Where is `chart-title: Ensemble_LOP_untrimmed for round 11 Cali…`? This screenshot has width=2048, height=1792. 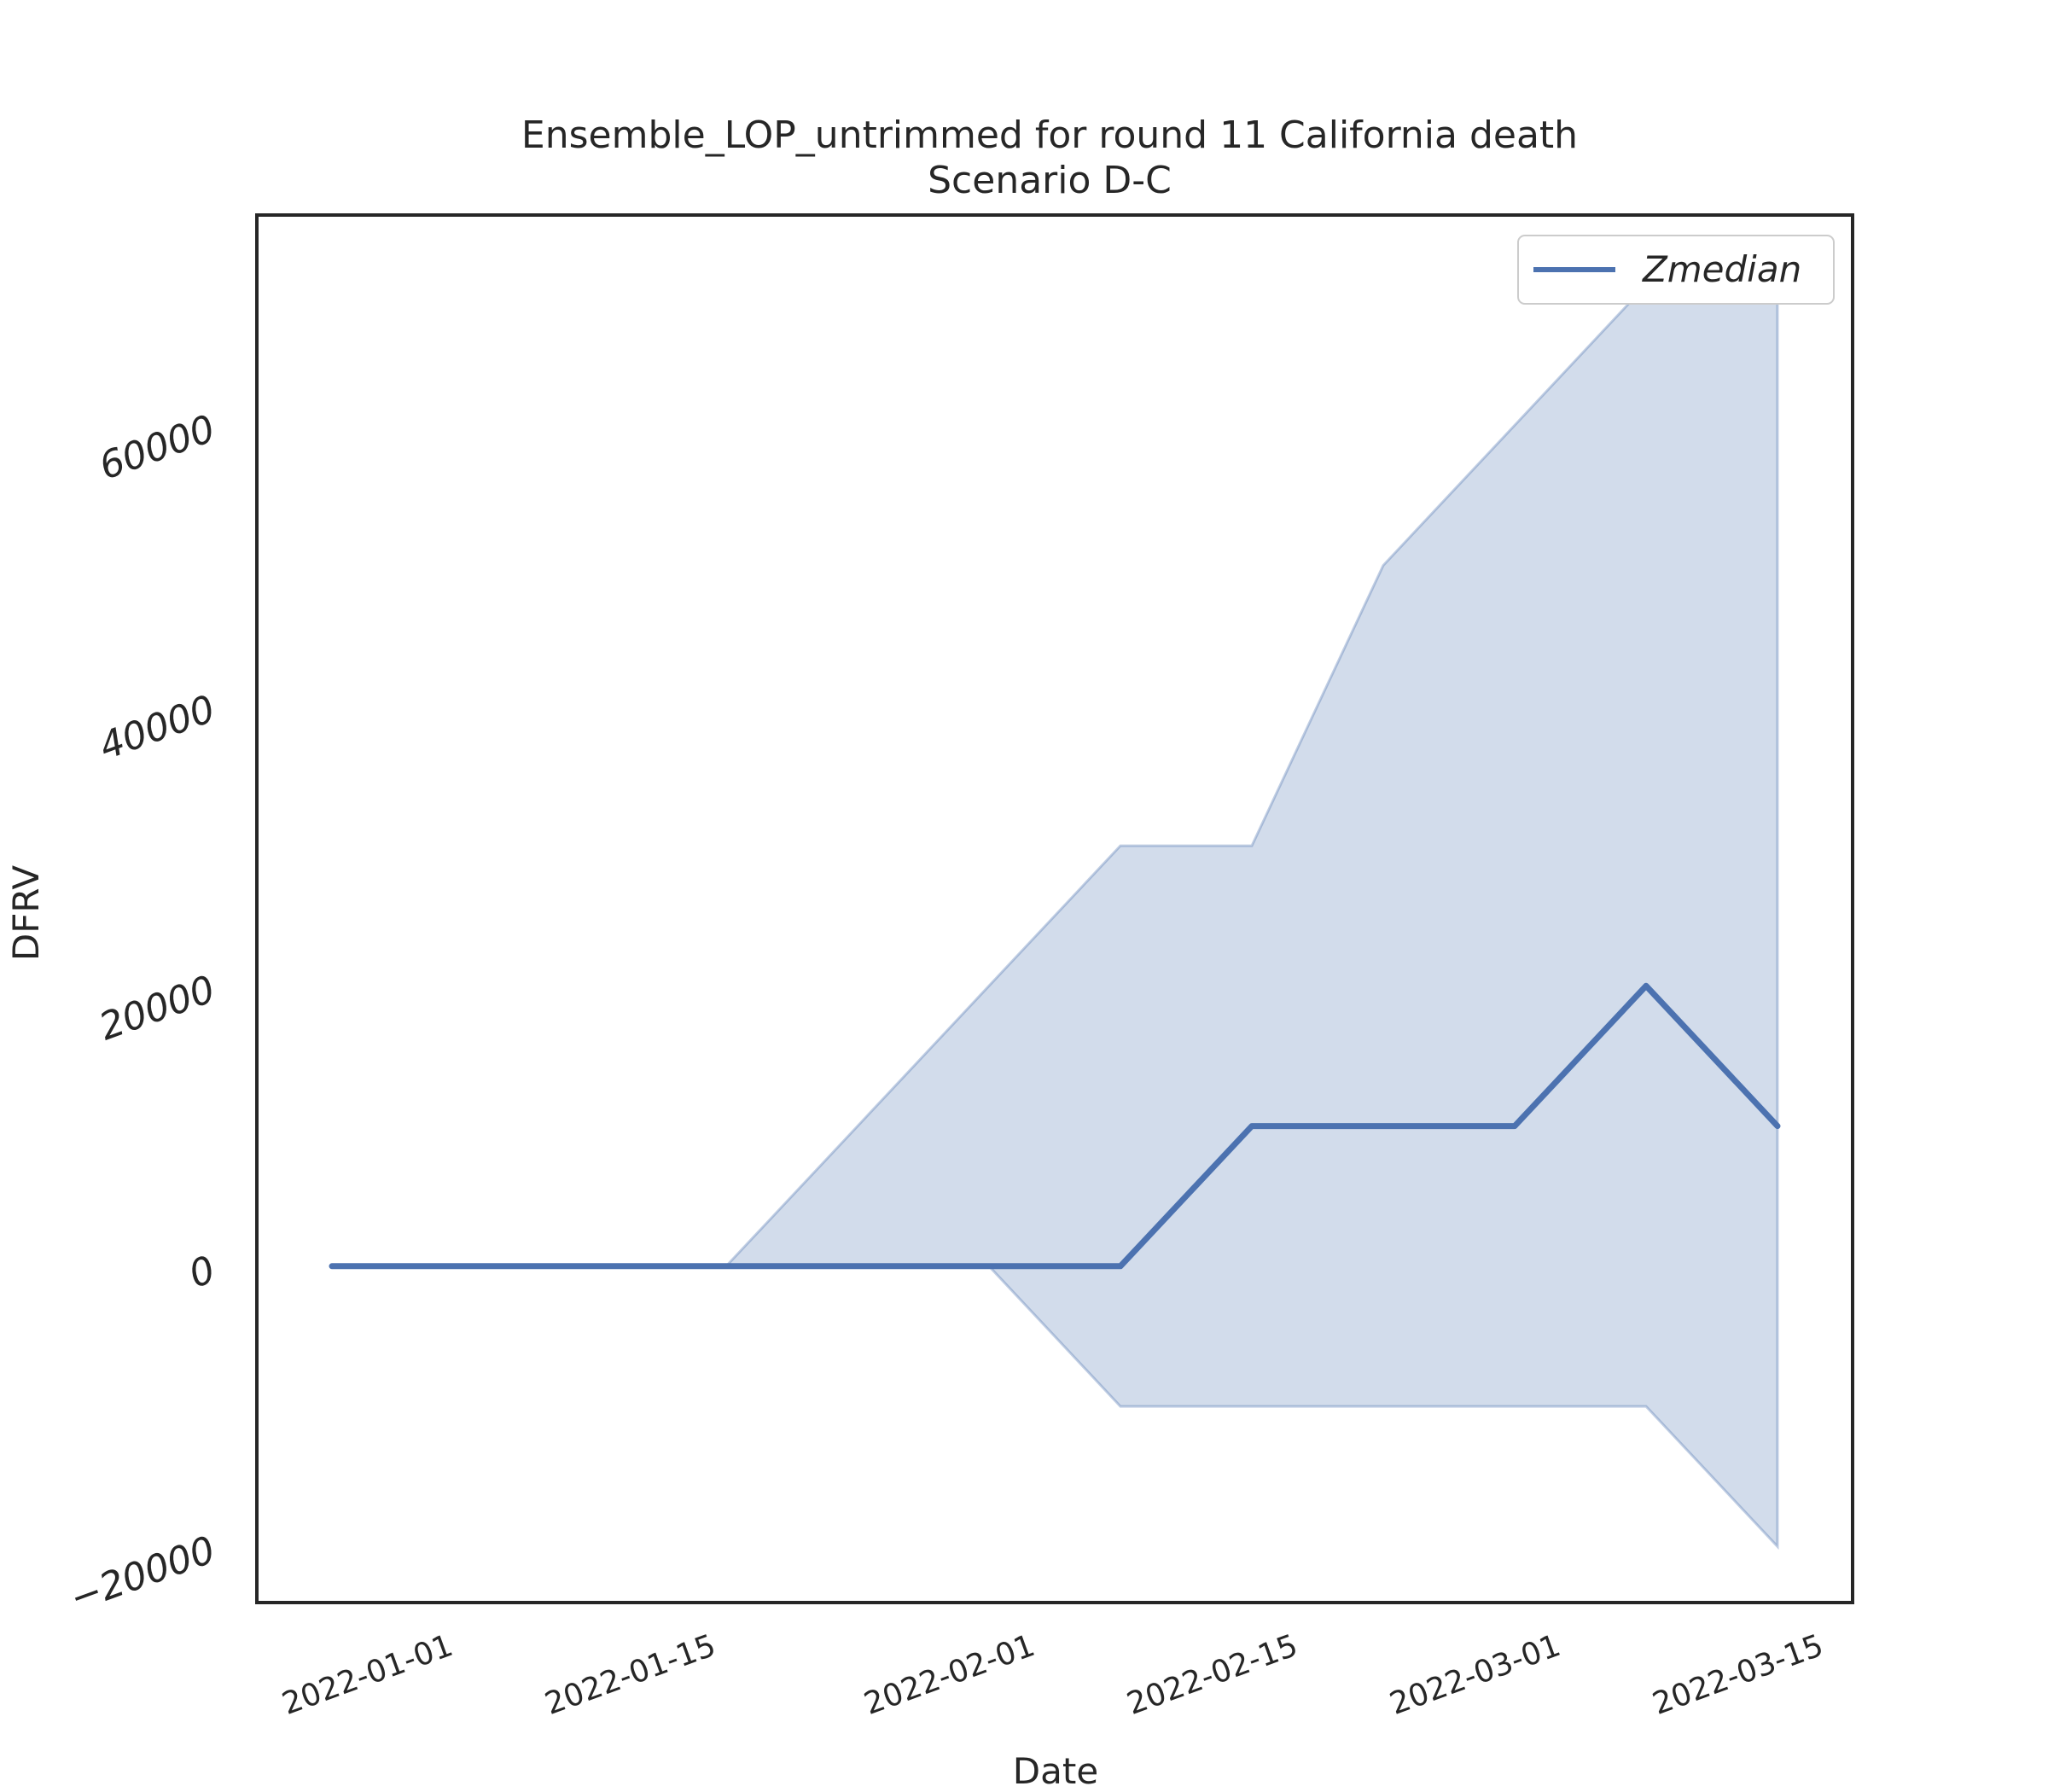
chart-title: Ensemble_LOP_untrimmed for round 11 Cali… is located at coordinates (1049, 135).